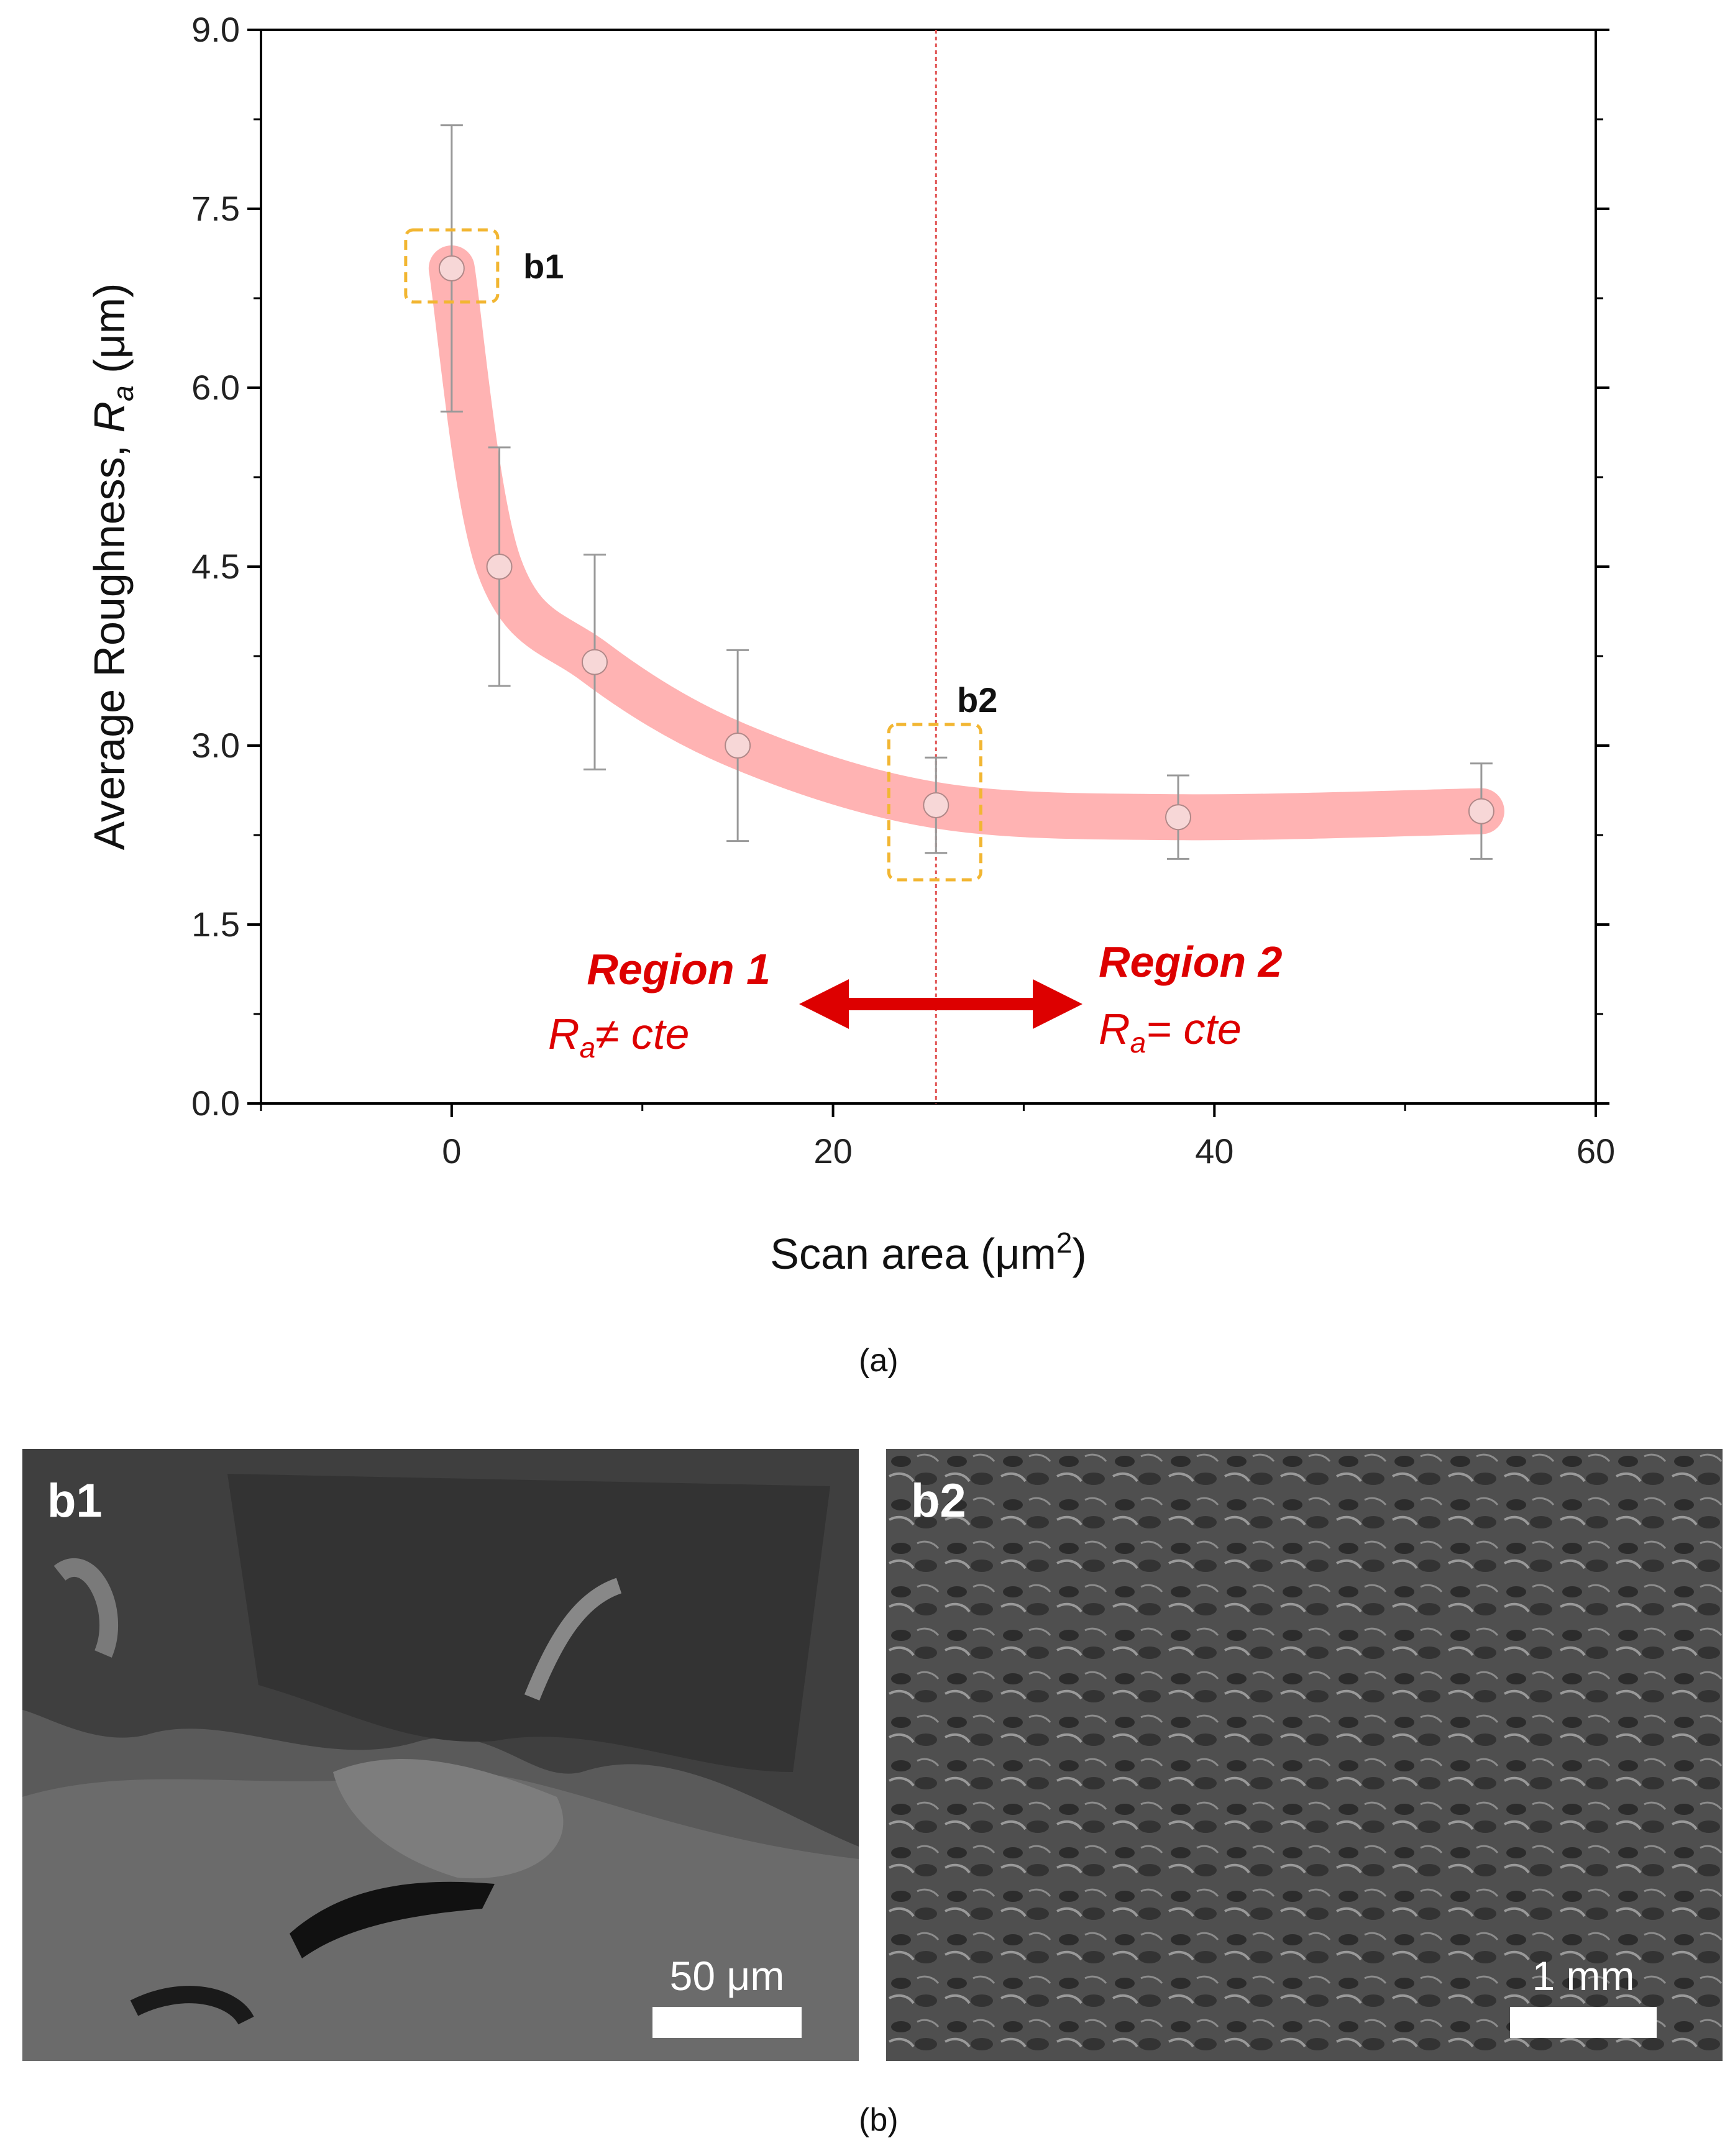  I want to click on b1-annotation: b1, so click(543, 266).